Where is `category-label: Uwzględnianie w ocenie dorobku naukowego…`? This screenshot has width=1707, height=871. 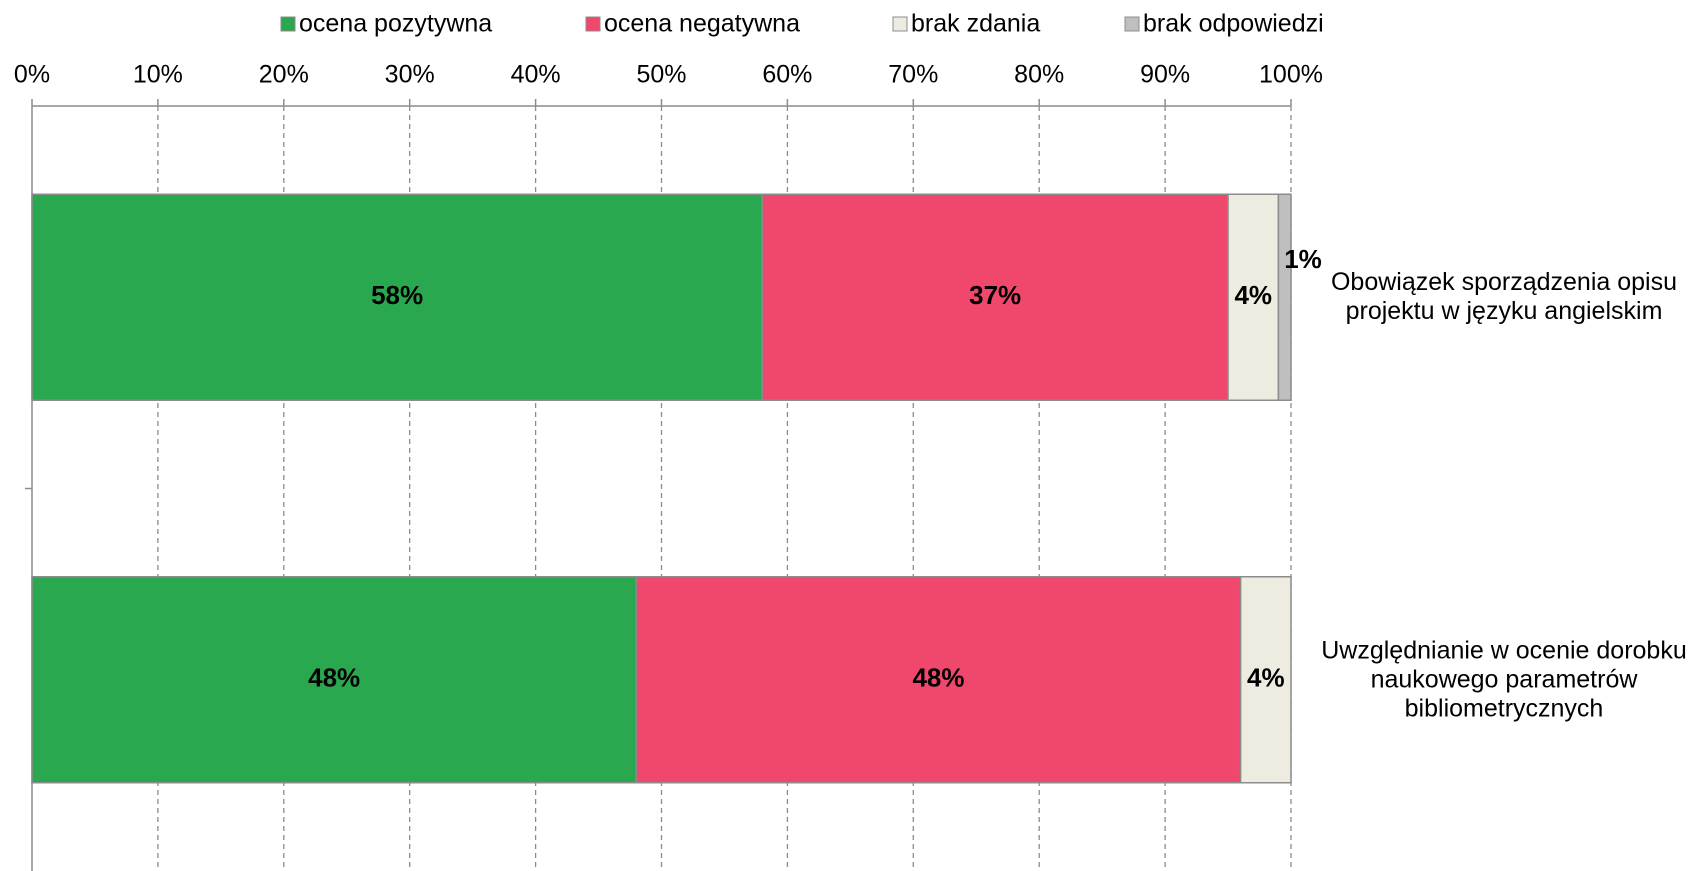
category-label: Uwzględnianie w ocenie dorobku naukowego… is located at coordinates (1504, 679).